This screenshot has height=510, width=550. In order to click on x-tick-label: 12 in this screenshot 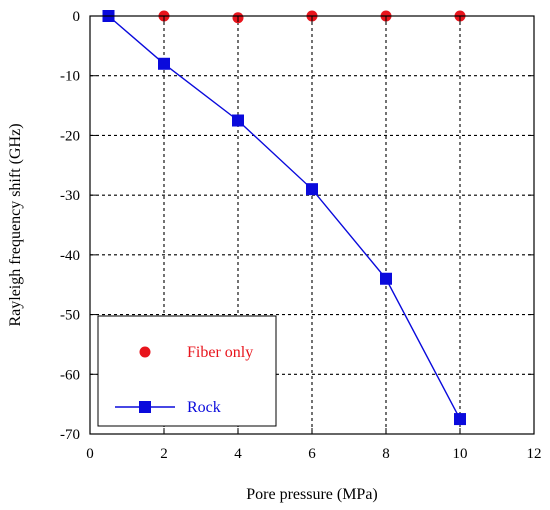, I will do `click(534, 454)`.